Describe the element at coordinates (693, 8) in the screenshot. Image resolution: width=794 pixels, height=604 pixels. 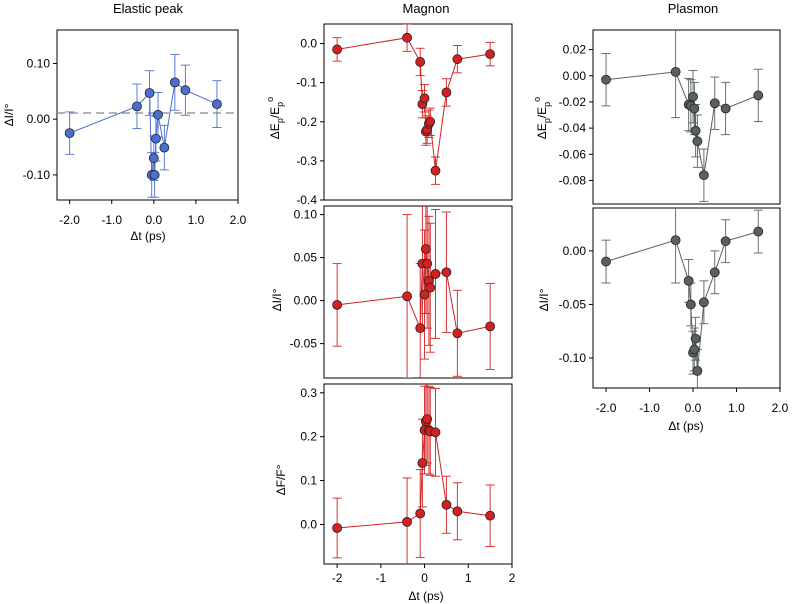
I see `plasmon-title: Plasmon` at that location.